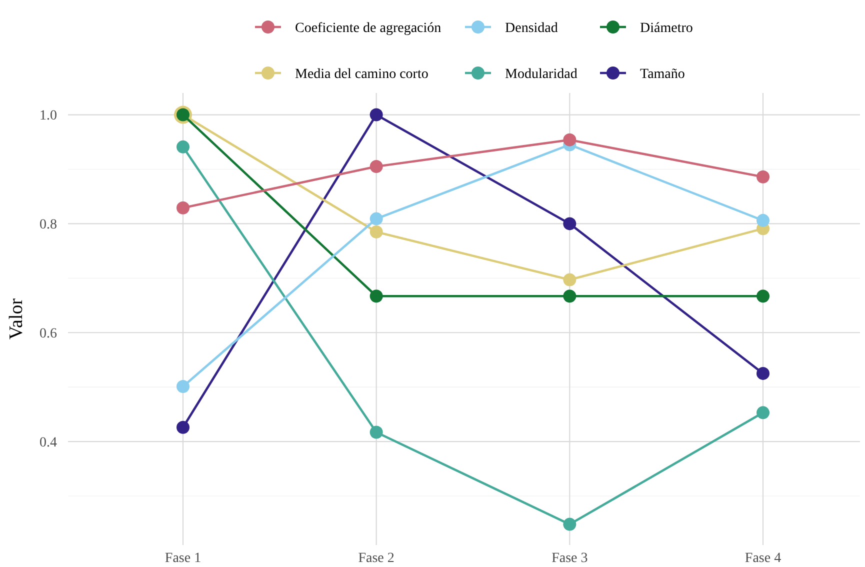 Image resolution: width=865 pixels, height=567 pixels. I want to click on y-axis-title: Valor, so click(16, 319).